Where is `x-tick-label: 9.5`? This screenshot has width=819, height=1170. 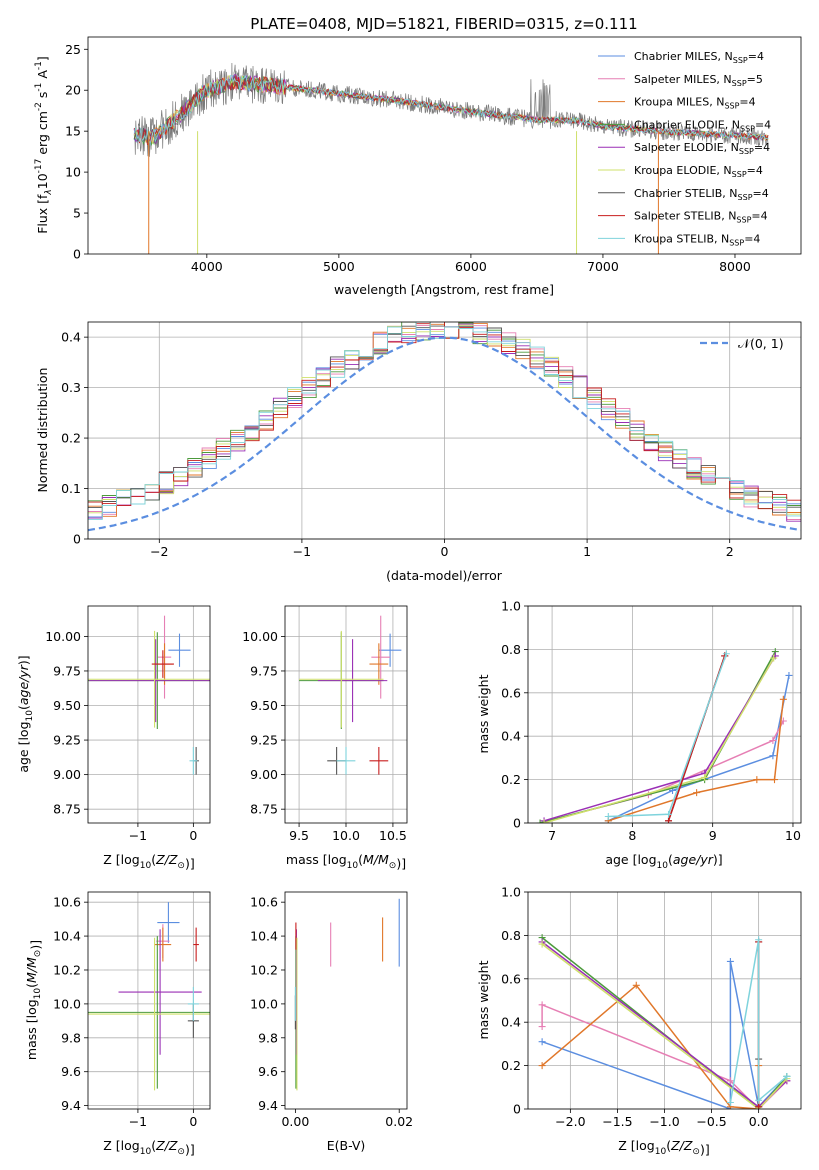 x-tick-label: 9.5 is located at coordinates (299, 835).